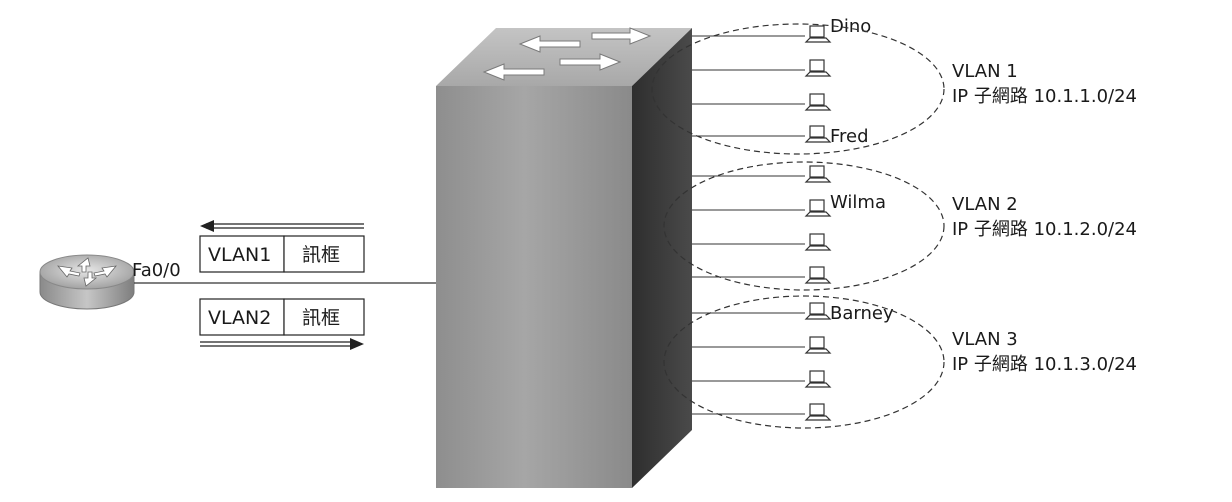  What do you see at coordinates (985, 339) in the screenshot?
I see `vlan3-name: VLAN 3` at bounding box center [985, 339].